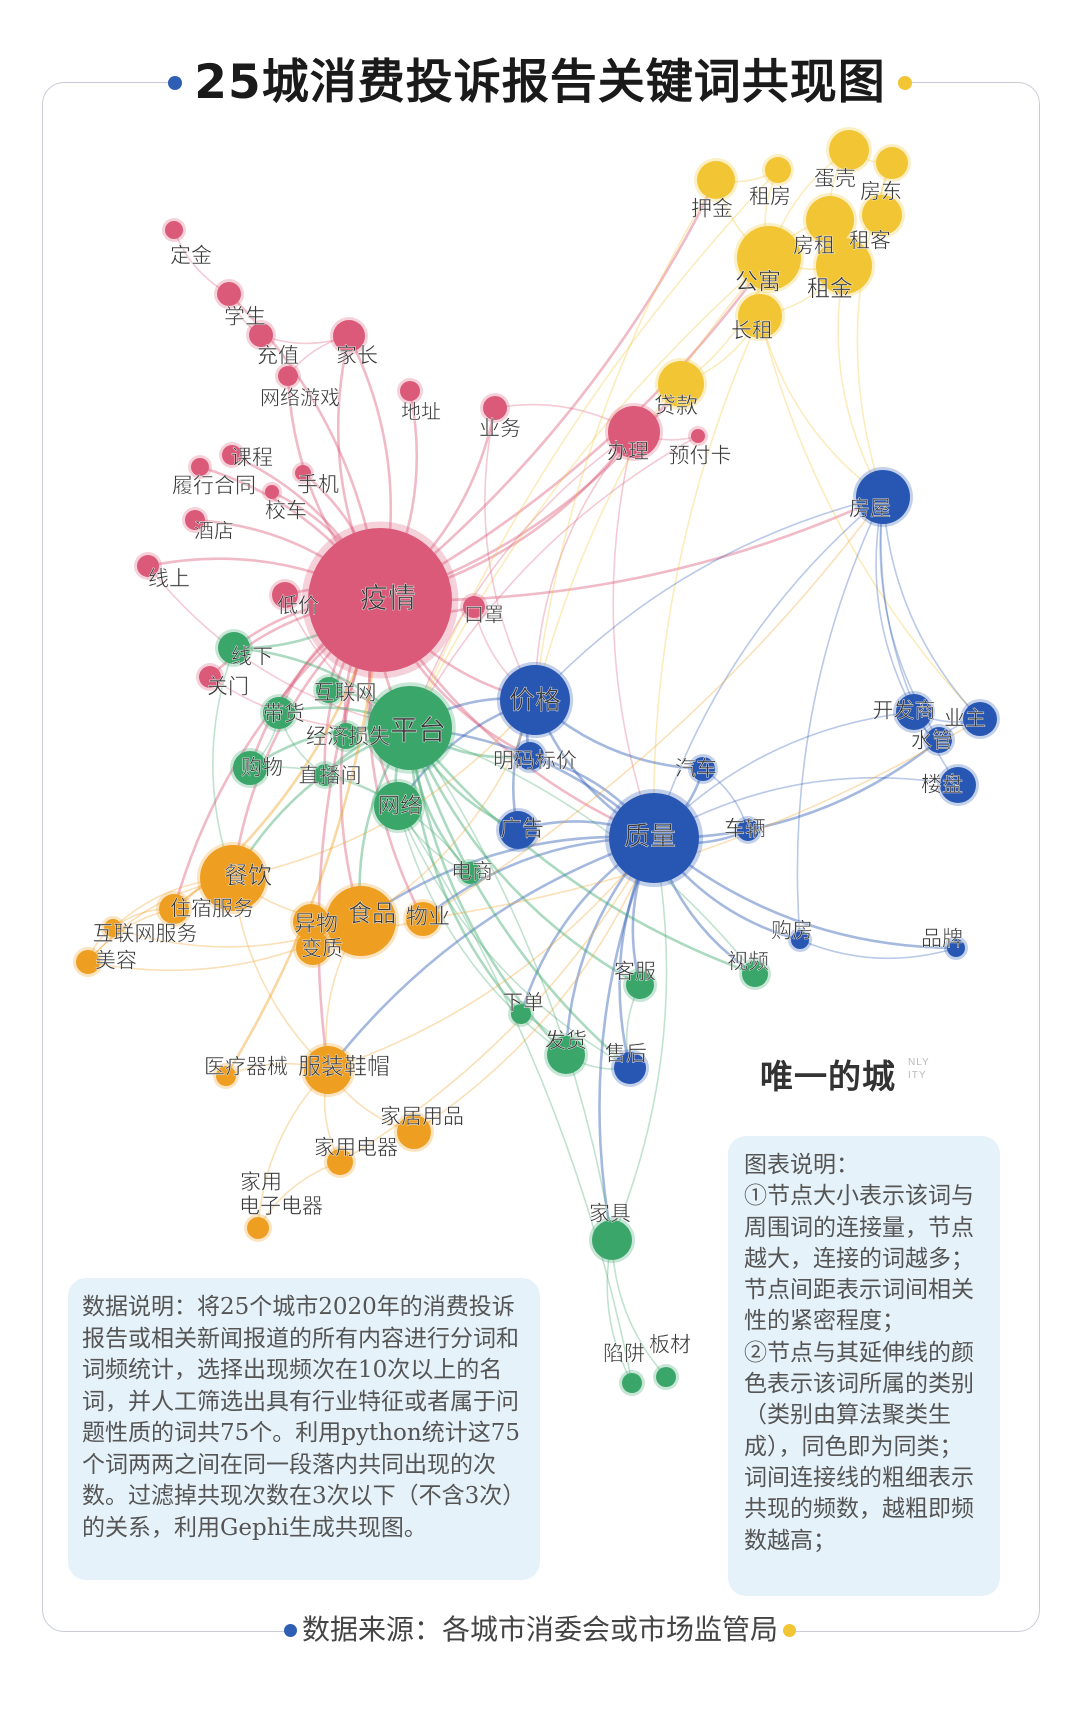 The width and height of the screenshot is (1080, 1719). What do you see at coordinates (195, 520) in the screenshot?
I see `node-e98592e5ba97` at bounding box center [195, 520].